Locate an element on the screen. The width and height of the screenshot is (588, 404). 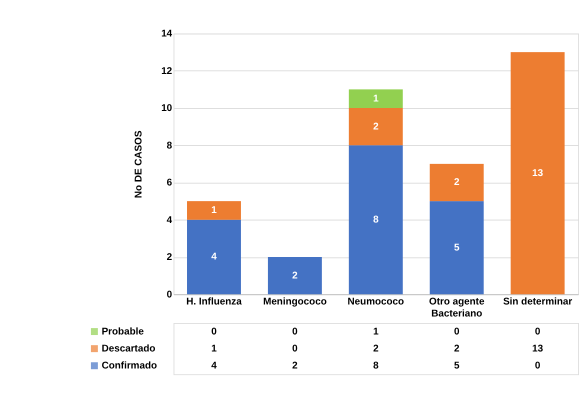
legend-label: Confirmado is located at coordinates (130, 366).